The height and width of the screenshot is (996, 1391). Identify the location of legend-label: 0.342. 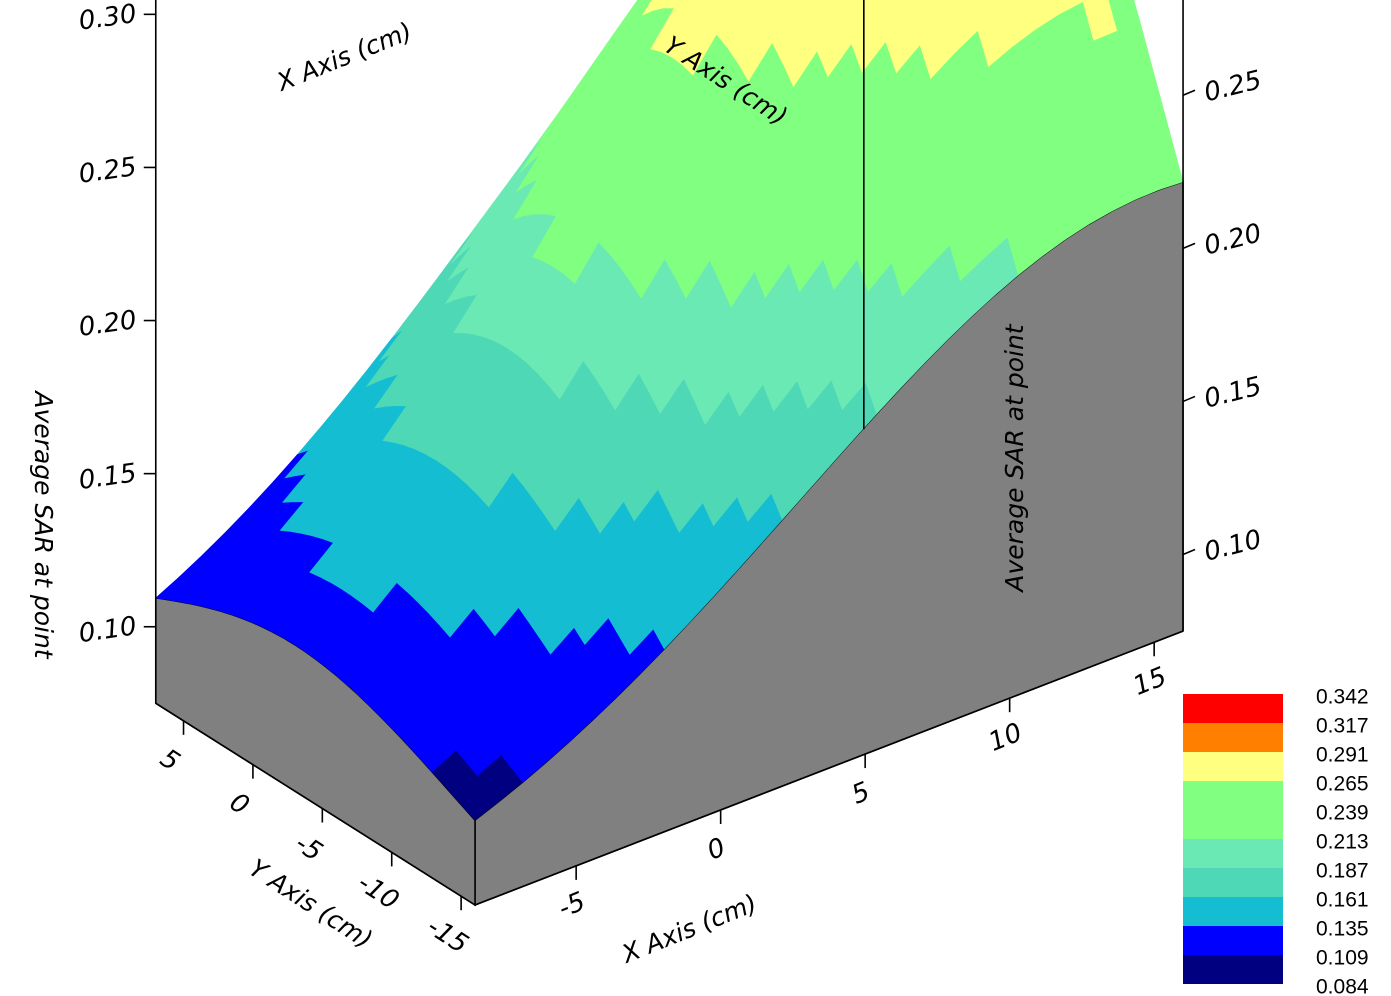
(1342, 697).